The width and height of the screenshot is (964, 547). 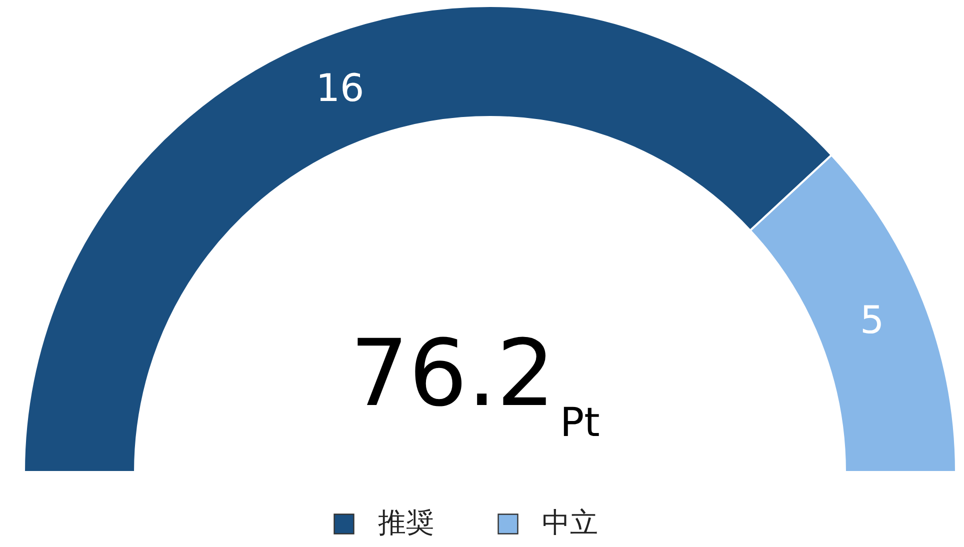 I want to click on data-label: 5, so click(x=872, y=320).